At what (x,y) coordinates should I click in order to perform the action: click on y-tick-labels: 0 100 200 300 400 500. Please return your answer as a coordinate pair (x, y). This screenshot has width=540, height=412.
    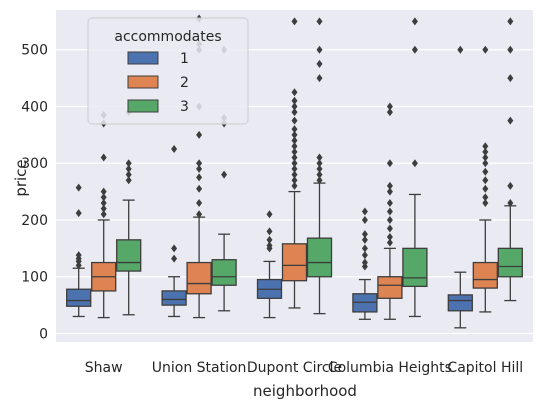
    Looking at the image, I should click on (34, 193).